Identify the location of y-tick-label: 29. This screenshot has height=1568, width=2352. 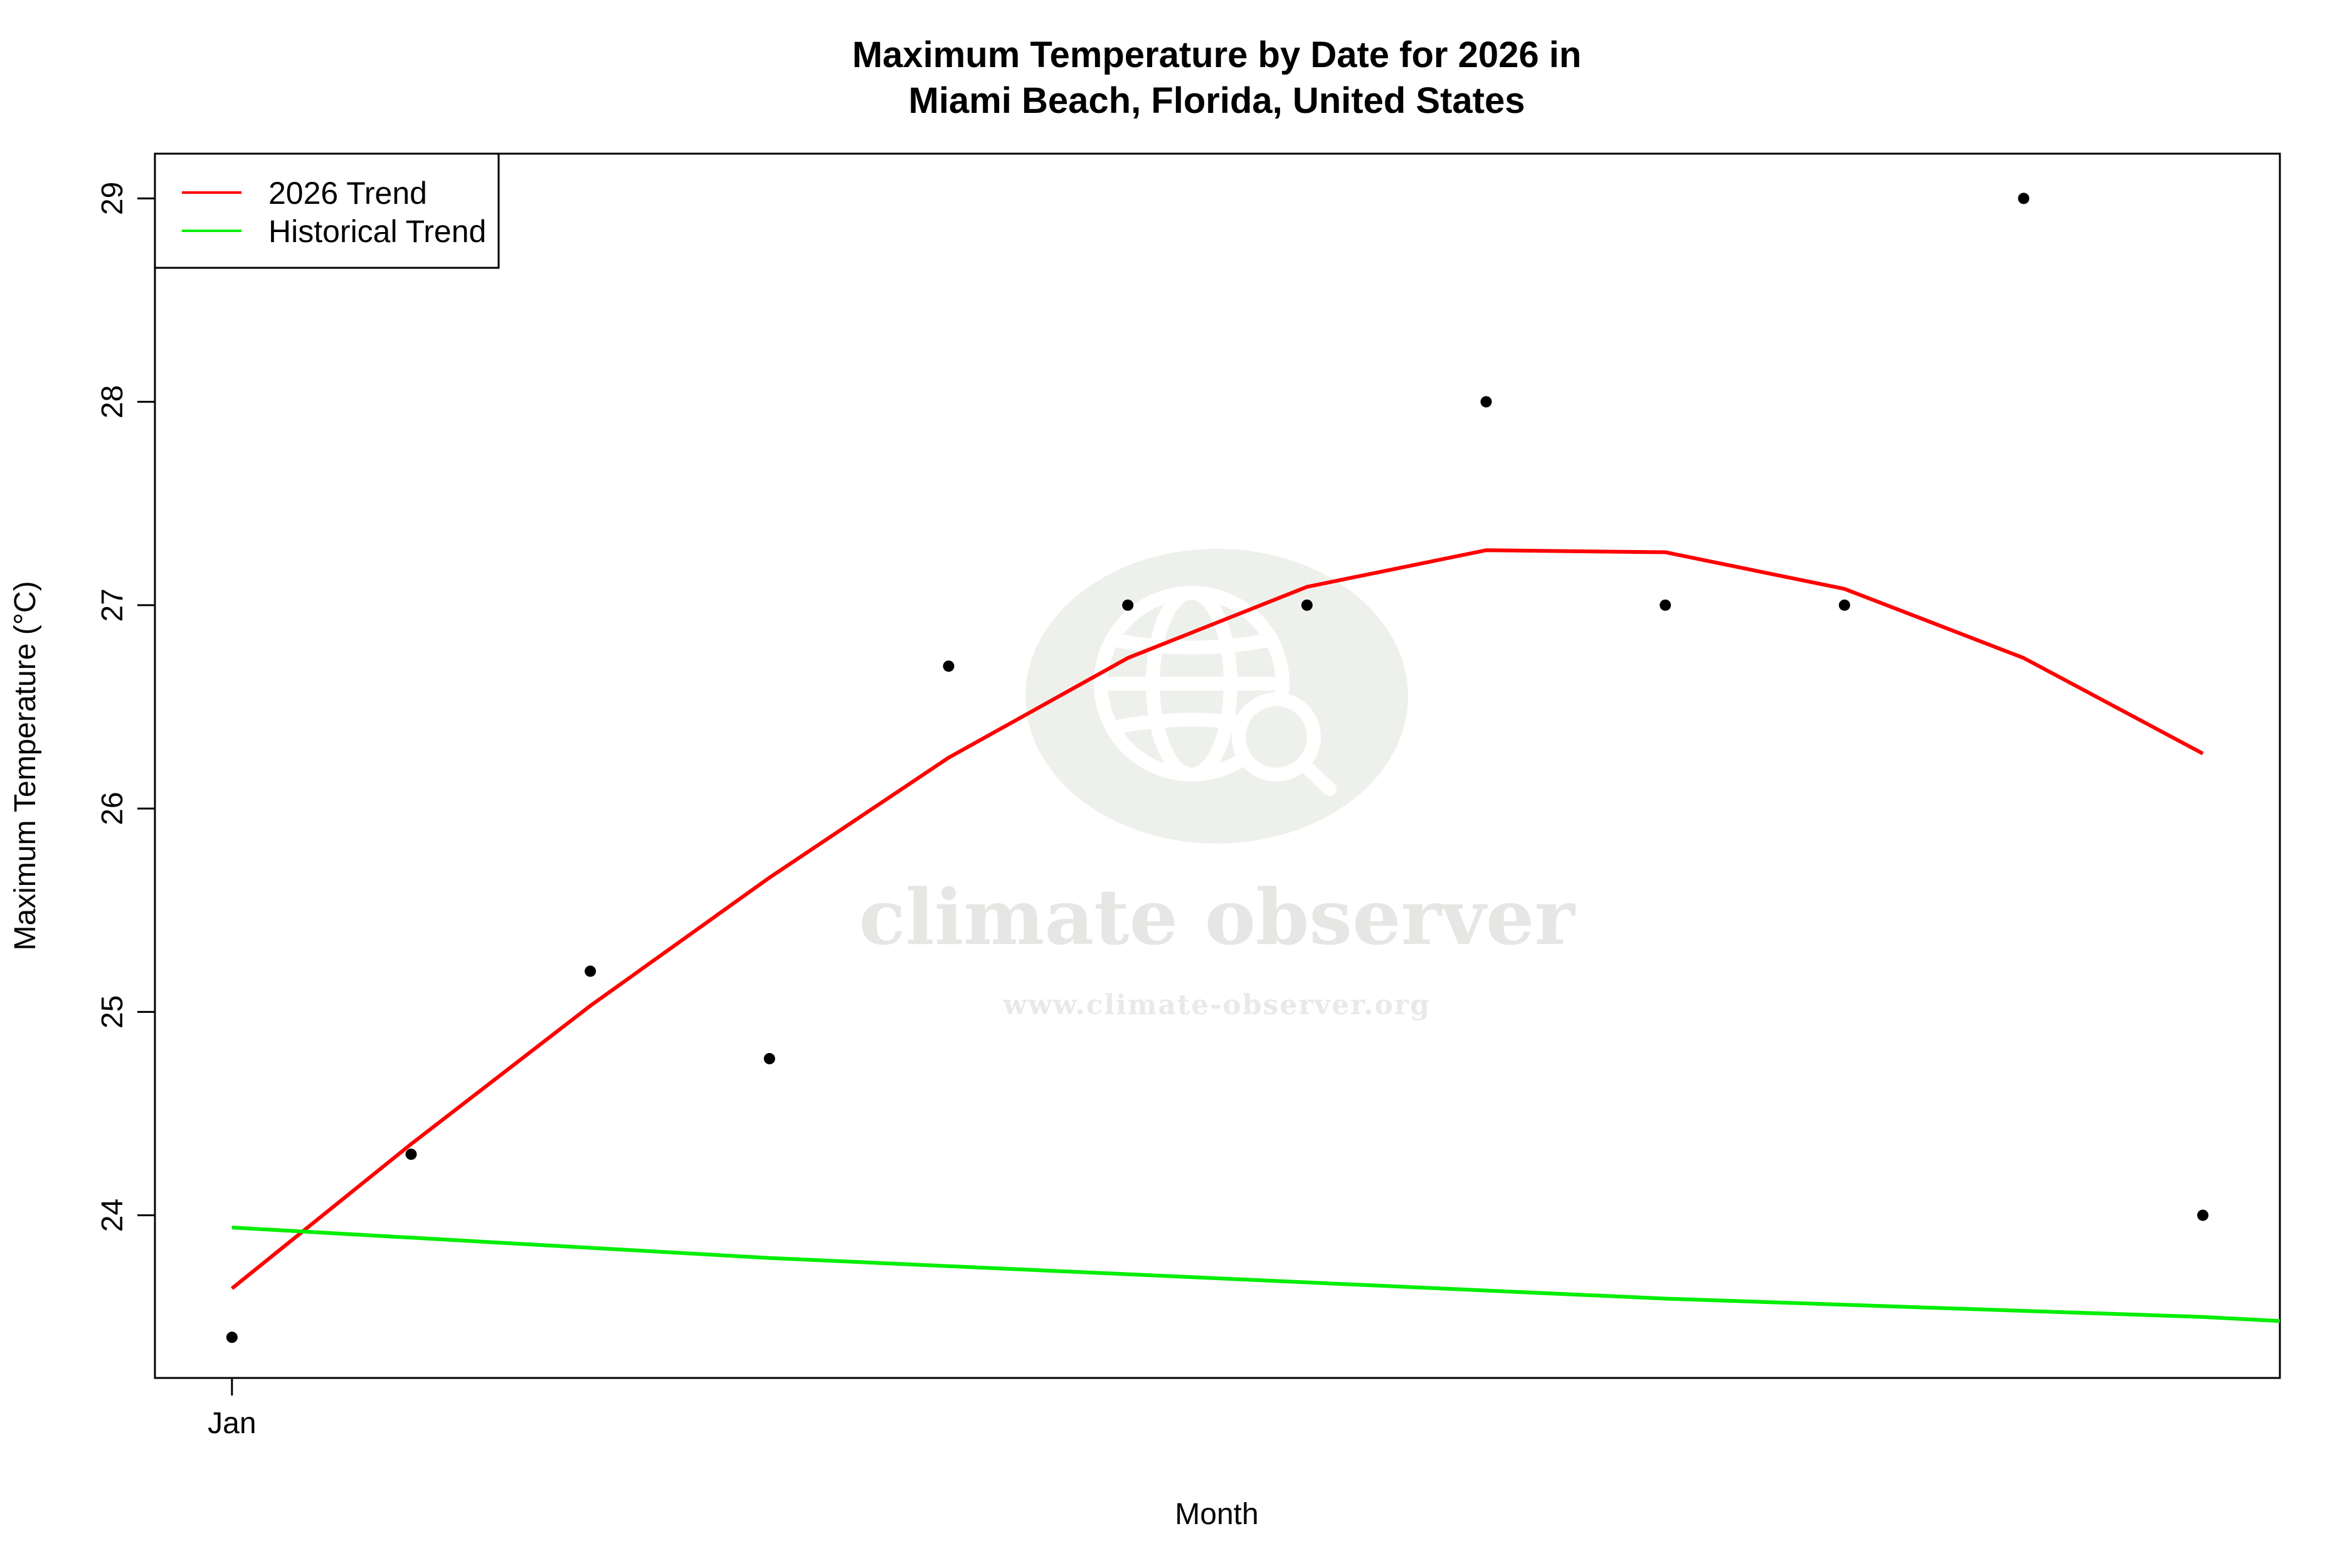
(112, 198).